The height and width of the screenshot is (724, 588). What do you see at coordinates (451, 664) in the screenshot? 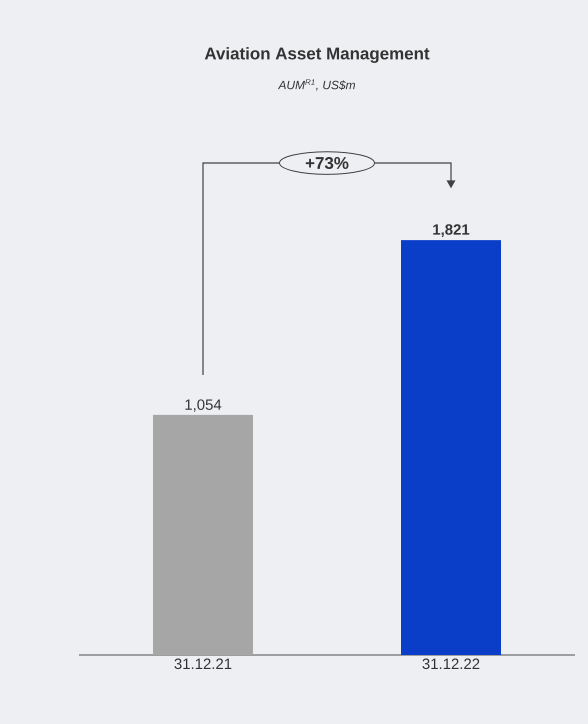
I see `x-tick-label: 31.12.22` at bounding box center [451, 664].